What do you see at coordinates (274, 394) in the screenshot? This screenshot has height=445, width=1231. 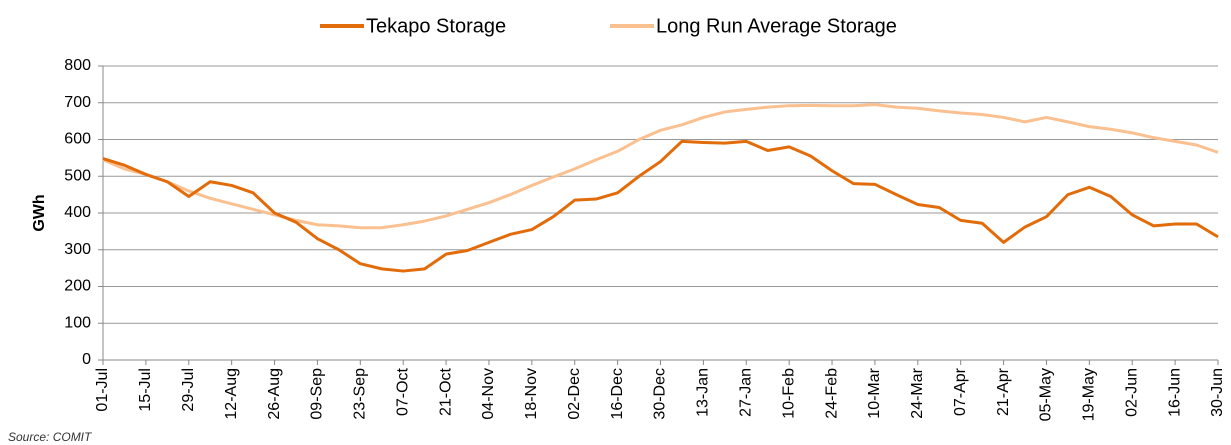 I see `x-tick-label: 26-Aug` at bounding box center [274, 394].